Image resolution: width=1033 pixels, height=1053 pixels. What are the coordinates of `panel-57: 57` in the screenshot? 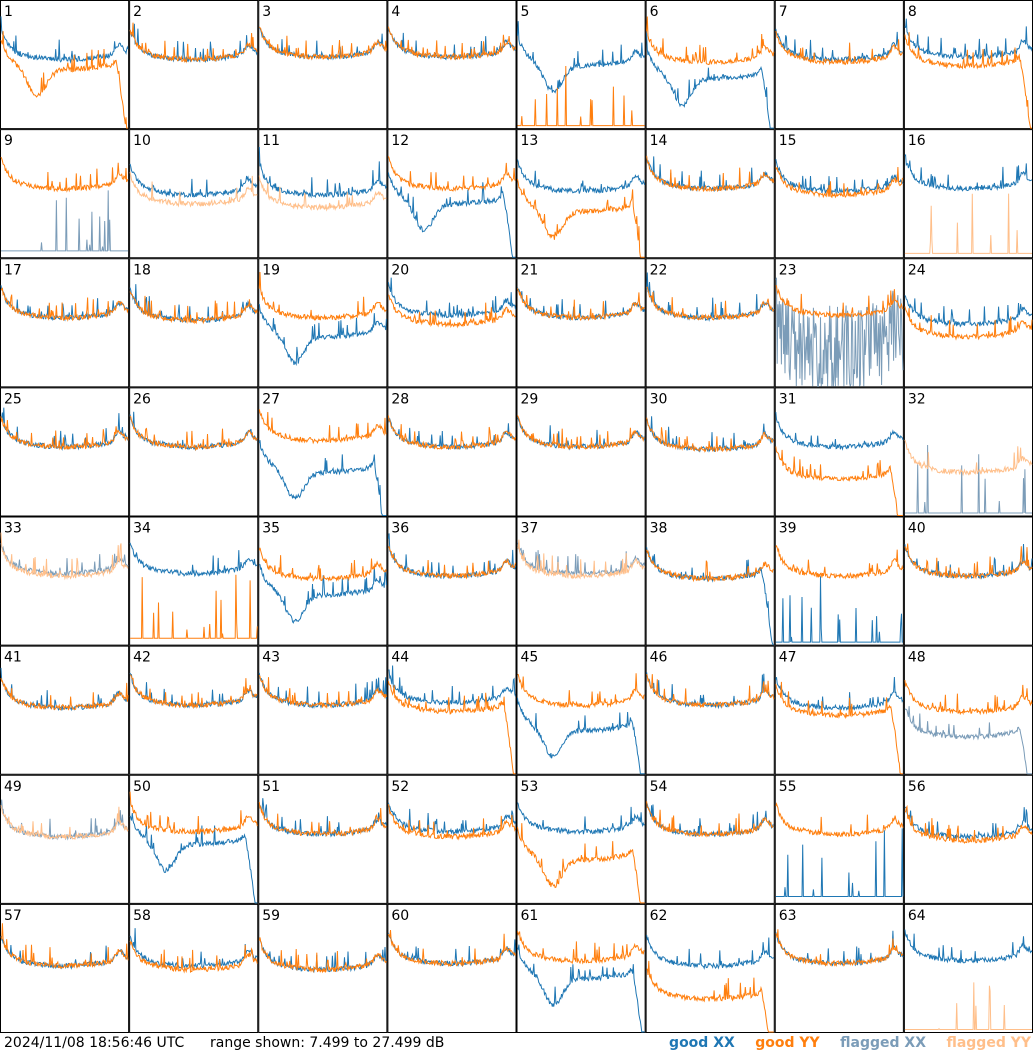 It's located at (65, 968).